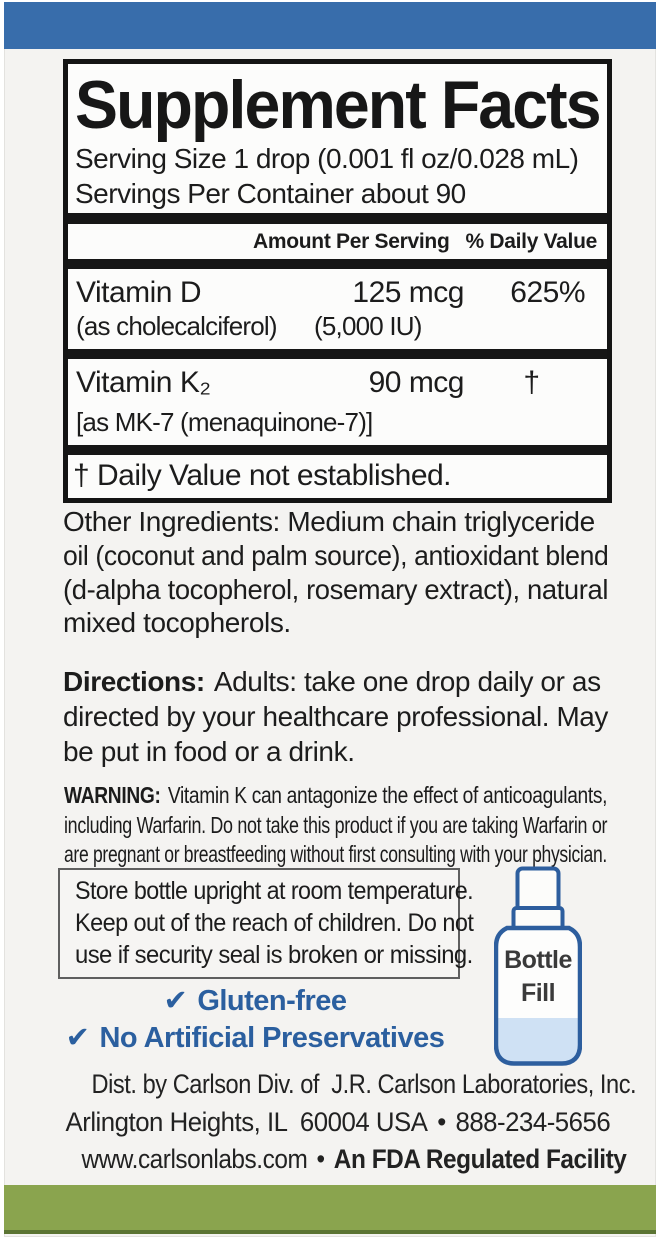 The image size is (661, 1243). What do you see at coordinates (270, 193) in the screenshot?
I see `servings-per-container: Servings Per Container about 90` at bounding box center [270, 193].